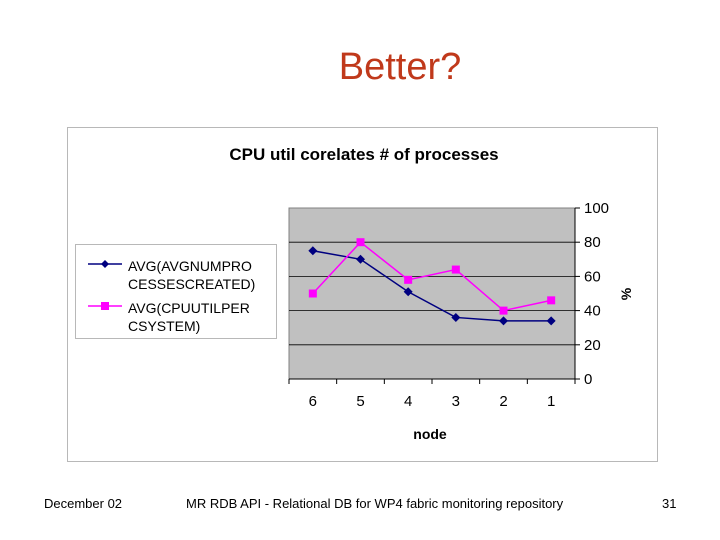 This screenshot has height=540, width=720. Describe the element at coordinates (592, 311) in the screenshot. I see `y-tick-label: 40` at that location.